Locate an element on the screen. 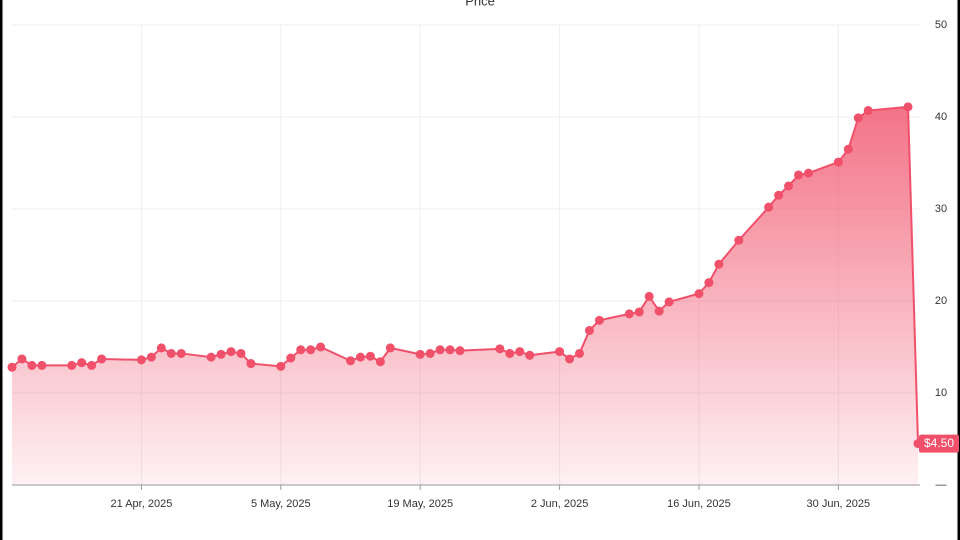 The width and height of the screenshot is (960, 540). y-tick-label: 40 is located at coordinates (941, 117).